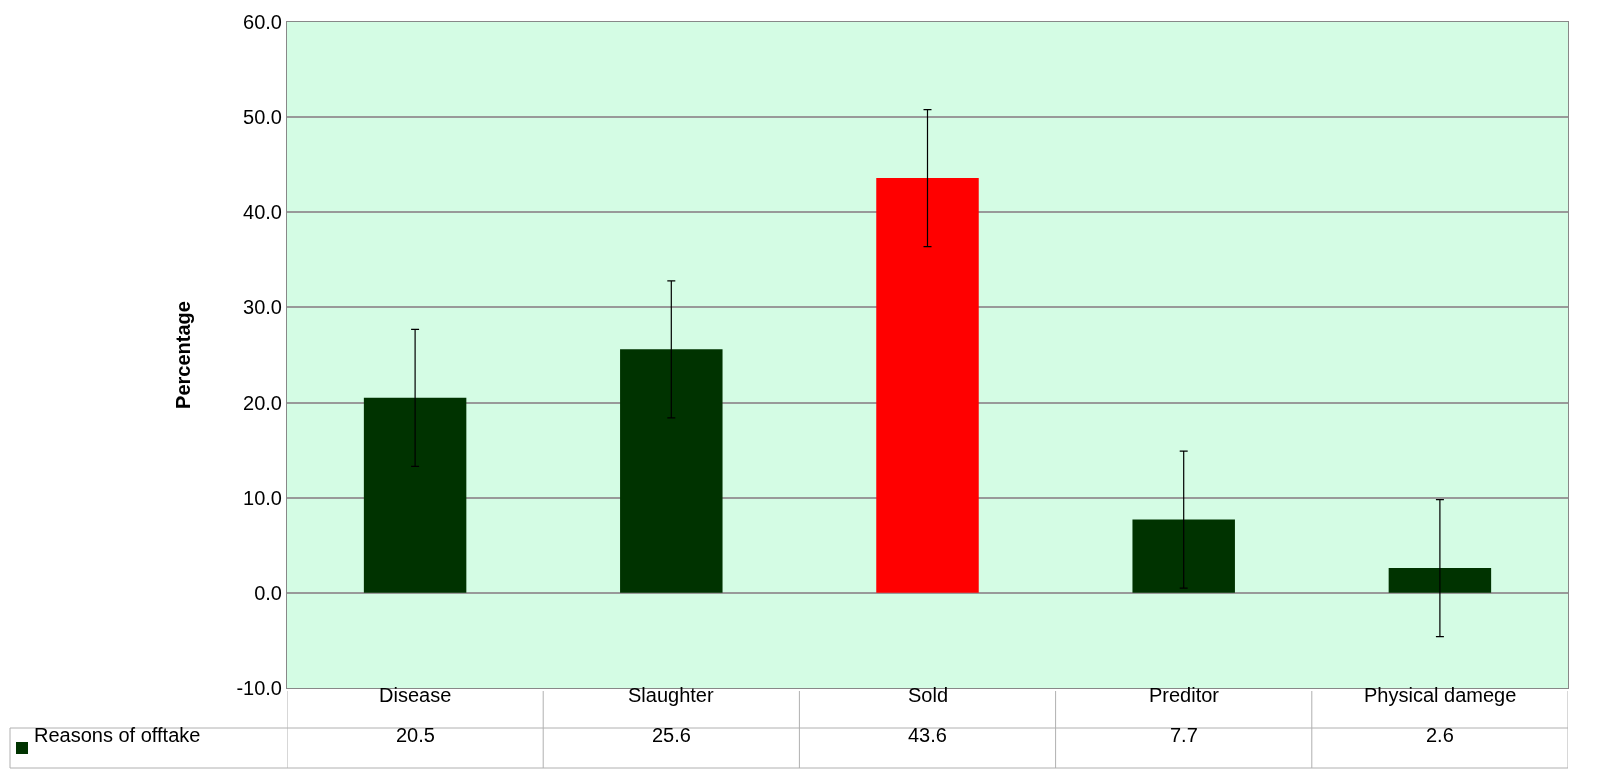 The width and height of the screenshot is (1601, 784). I want to click on y-tick-label: 40.0, so click(262, 212).